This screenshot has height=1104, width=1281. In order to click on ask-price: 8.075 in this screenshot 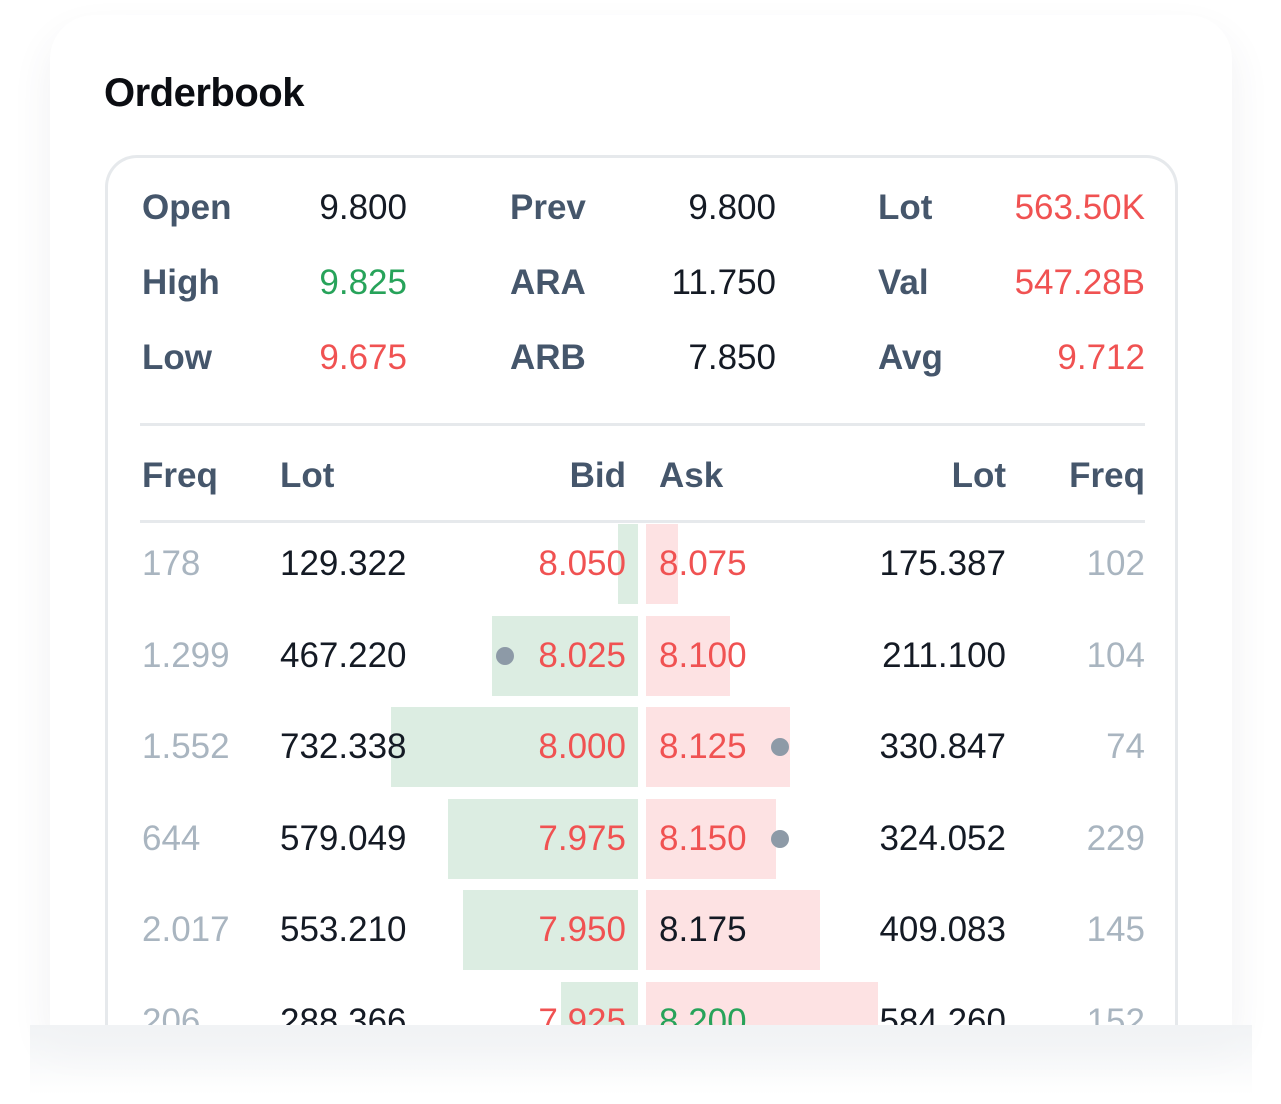, I will do `click(703, 563)`.